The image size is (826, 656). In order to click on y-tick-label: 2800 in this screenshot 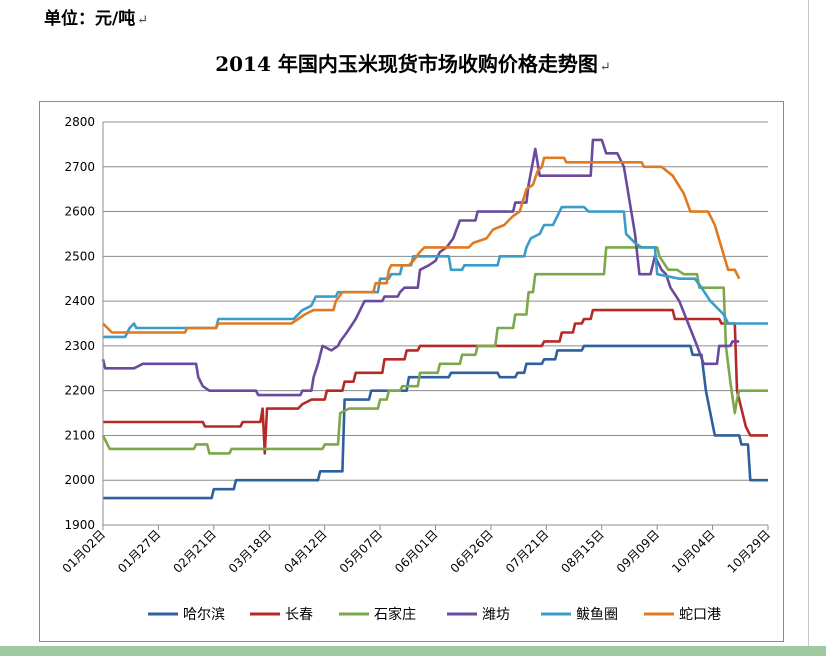, I will do `click(79, 122)`.